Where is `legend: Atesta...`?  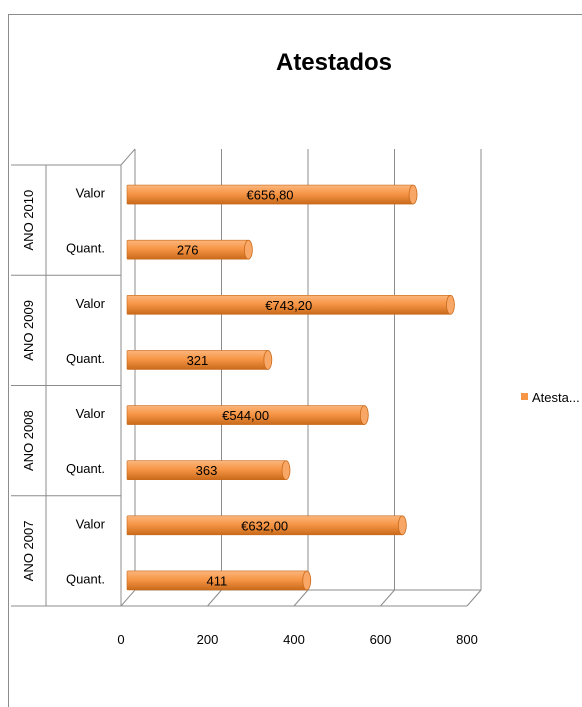 legend: Atesta... is located at coordinates (550, 397).